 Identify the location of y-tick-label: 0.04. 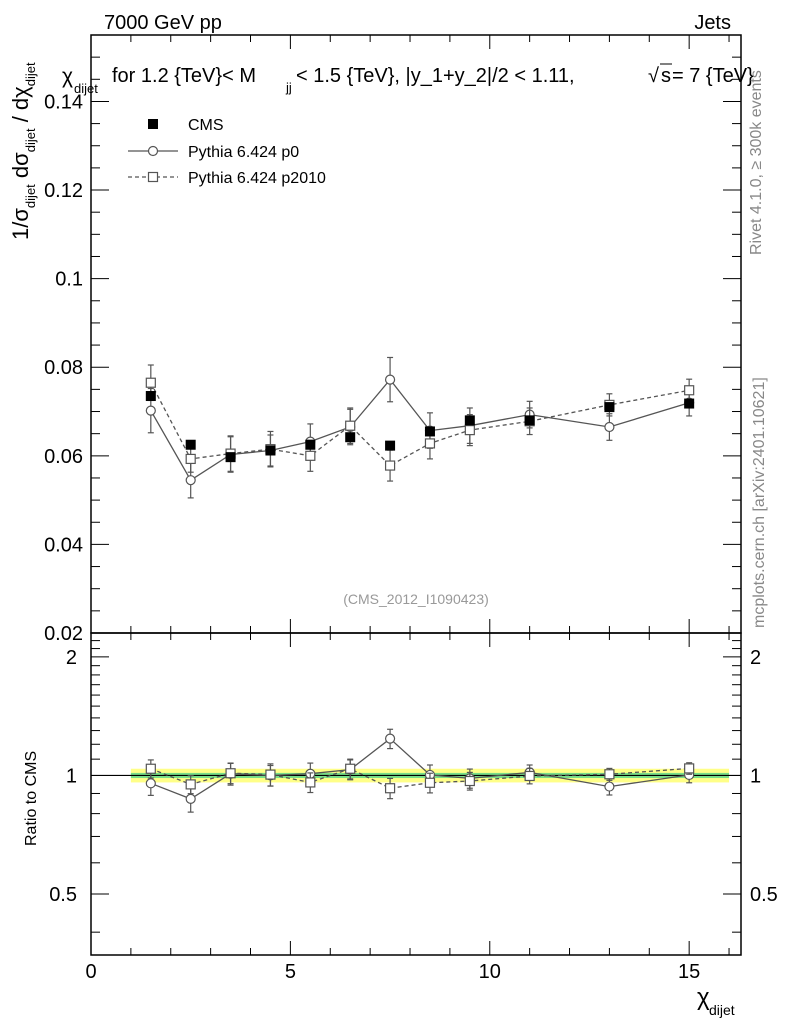
(63, 545).